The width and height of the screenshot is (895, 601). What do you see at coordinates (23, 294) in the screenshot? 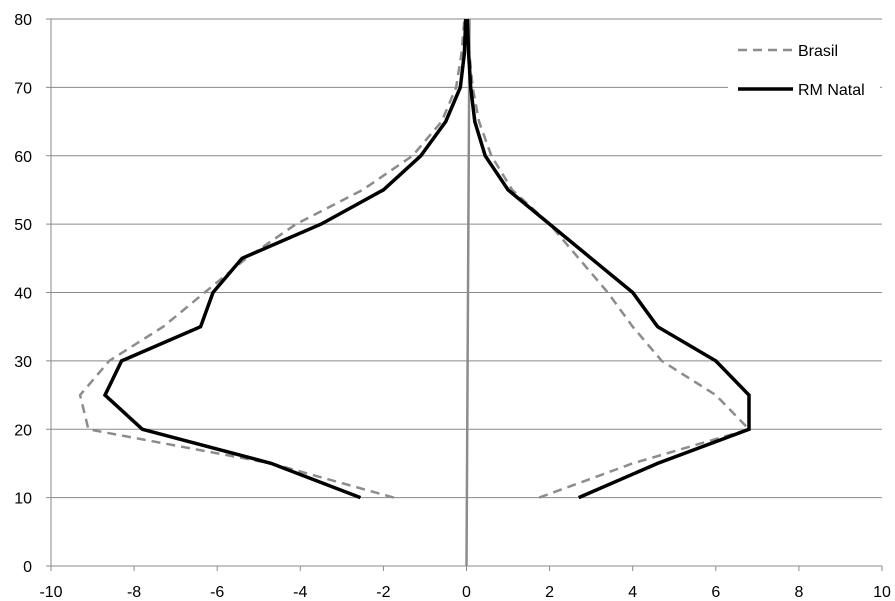
I see `y-tick-label: 40` at bounding box center [23, 294].